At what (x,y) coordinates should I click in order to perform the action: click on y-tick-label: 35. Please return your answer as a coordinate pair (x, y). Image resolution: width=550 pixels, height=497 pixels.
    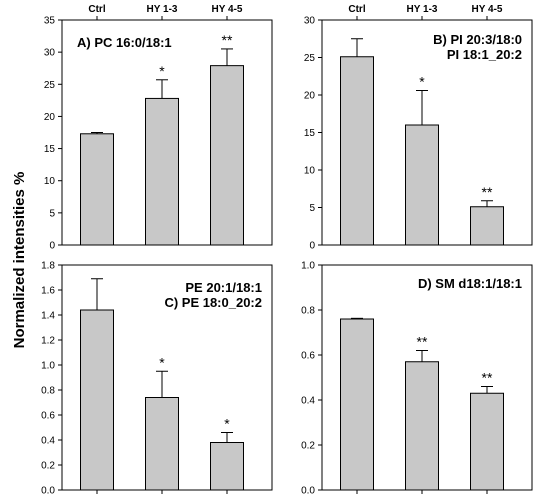
    Looking at the image, I should click on (50, 21).